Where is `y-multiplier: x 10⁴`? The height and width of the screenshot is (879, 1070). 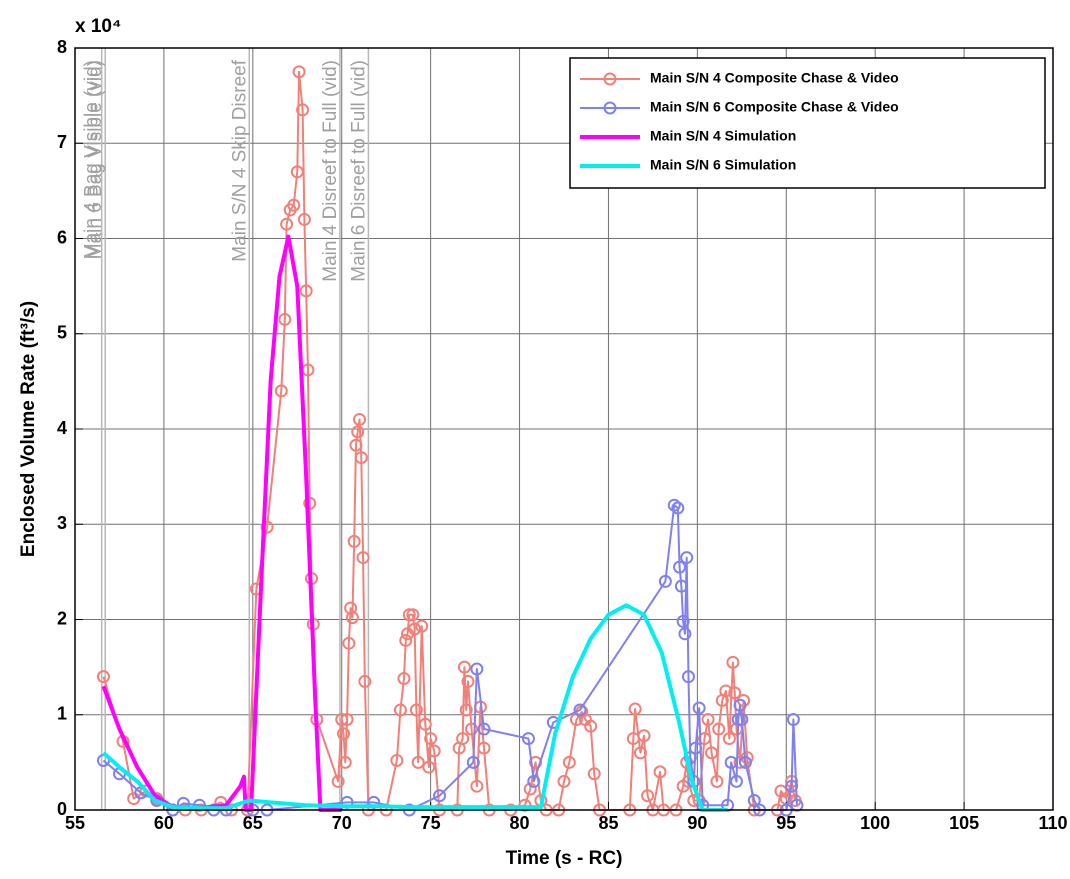 y-multiplier: x 10⁴ is located at coordinates (98, 26).